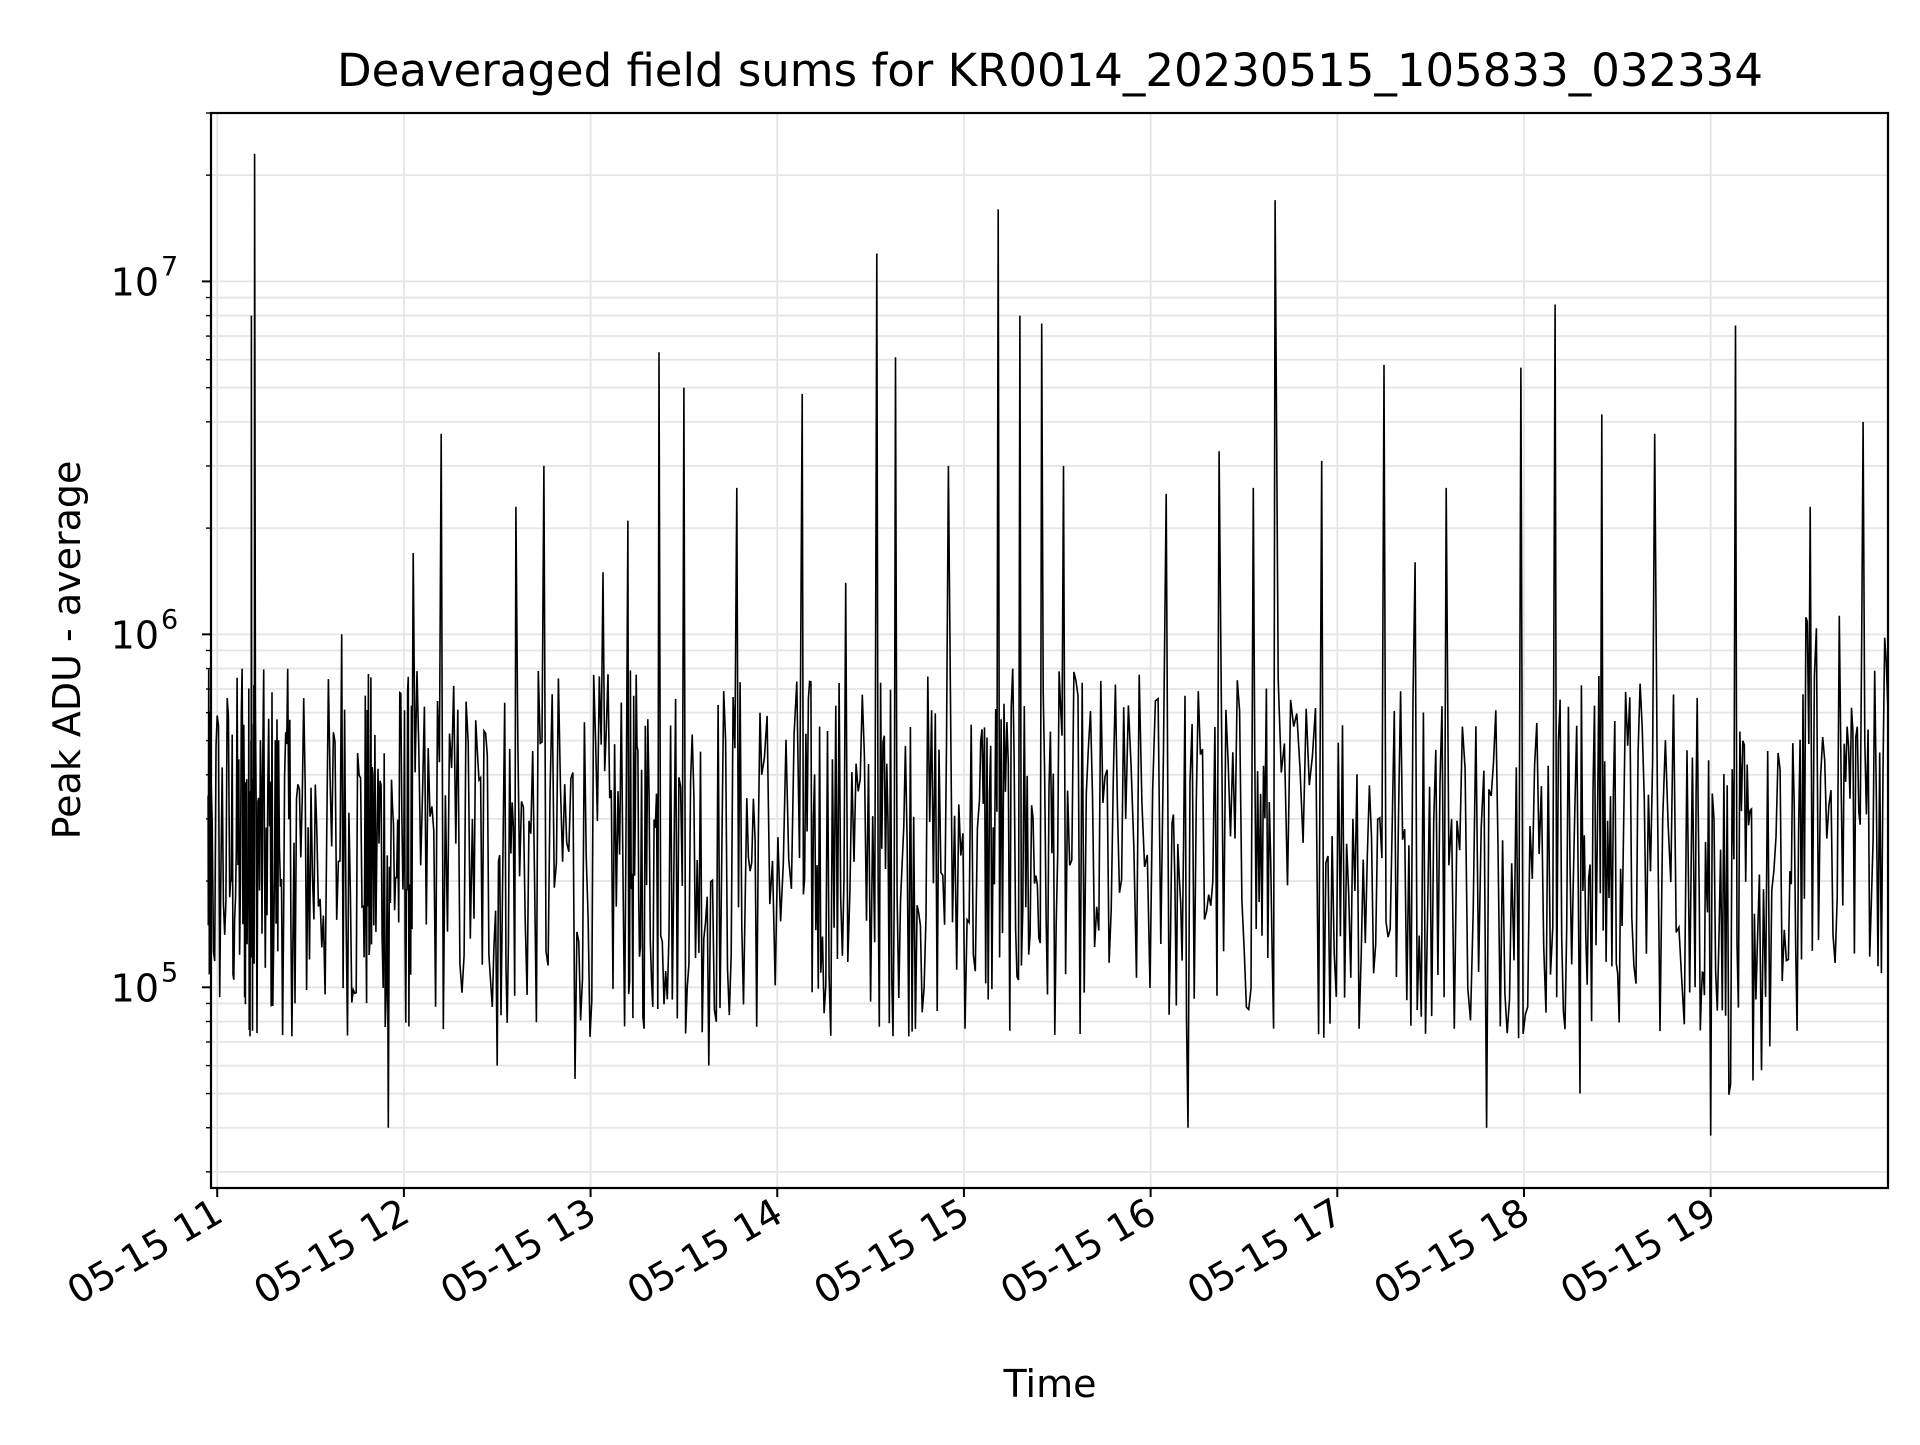 The height and width of the screenshot is (1445, 1920). Describe the element at coordinates (705, 1252) in the screenshot. I see `x-tick-label: 05-15 14` at that location.